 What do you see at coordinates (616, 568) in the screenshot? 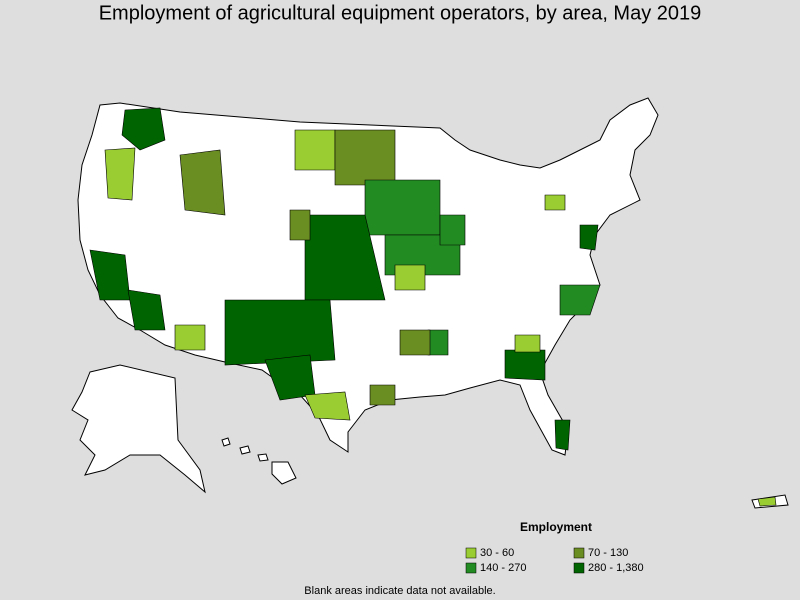
I see `legend-label: 280 - 1,380` at bounding box center [616, 568].